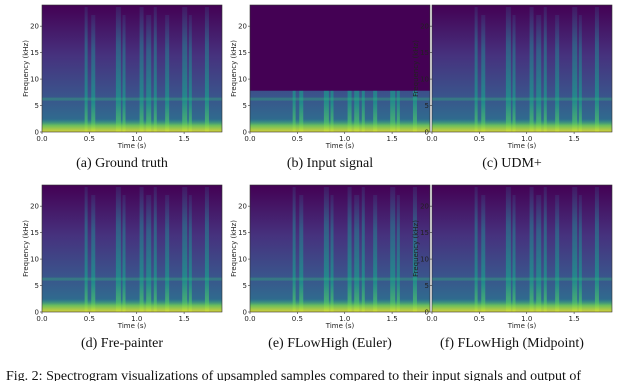 The height and width of the screenshot is (381, 640). What do you see at coordinates (340, 48) in the screenshot?
I see `missing-high-band` at bounding box center [340, 48].